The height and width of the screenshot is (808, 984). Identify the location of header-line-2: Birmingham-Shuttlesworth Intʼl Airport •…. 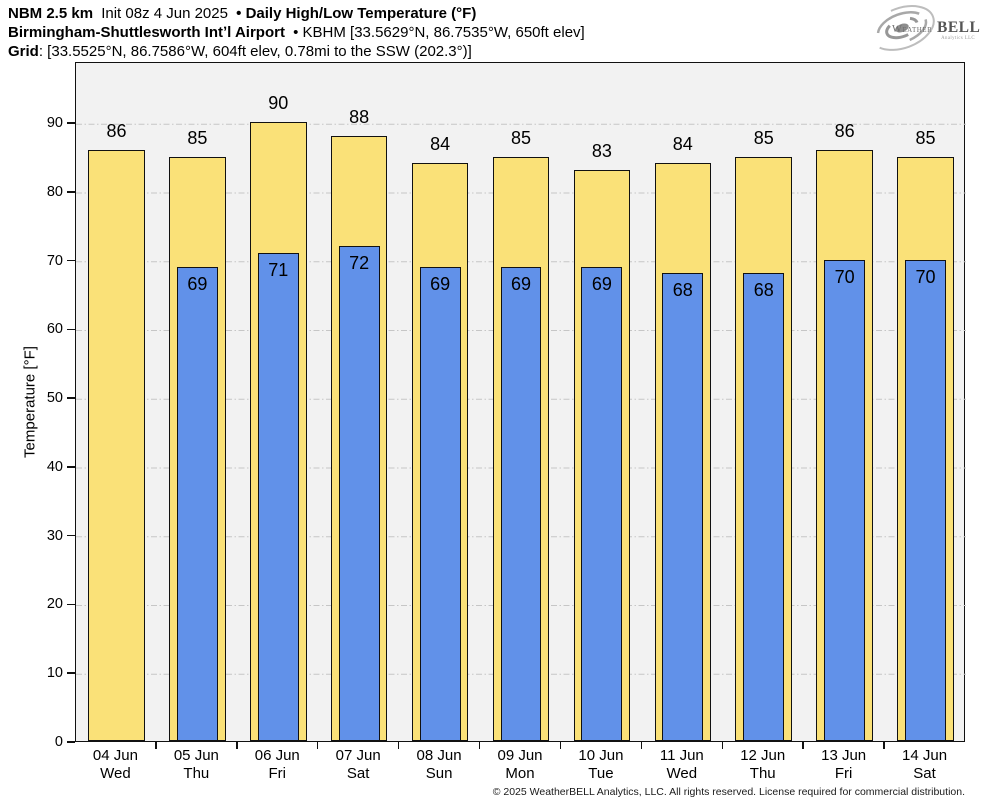
(296, 32).